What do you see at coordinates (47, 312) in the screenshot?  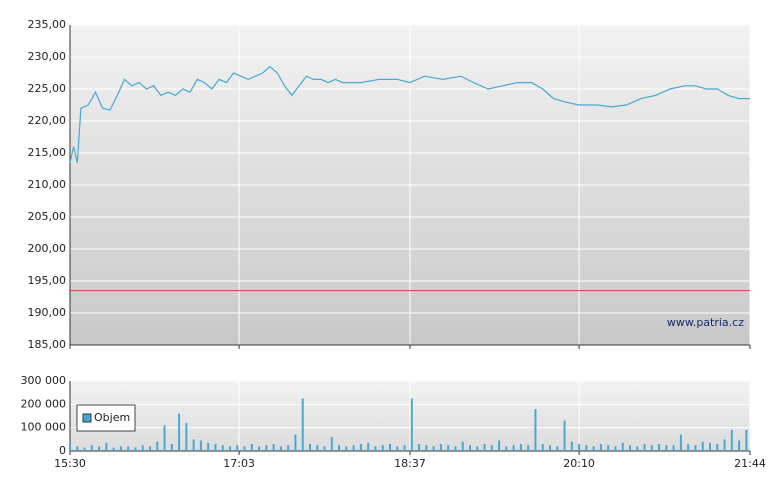 I see `y-tick-label: 190,00` at bounding box center [47, 312].